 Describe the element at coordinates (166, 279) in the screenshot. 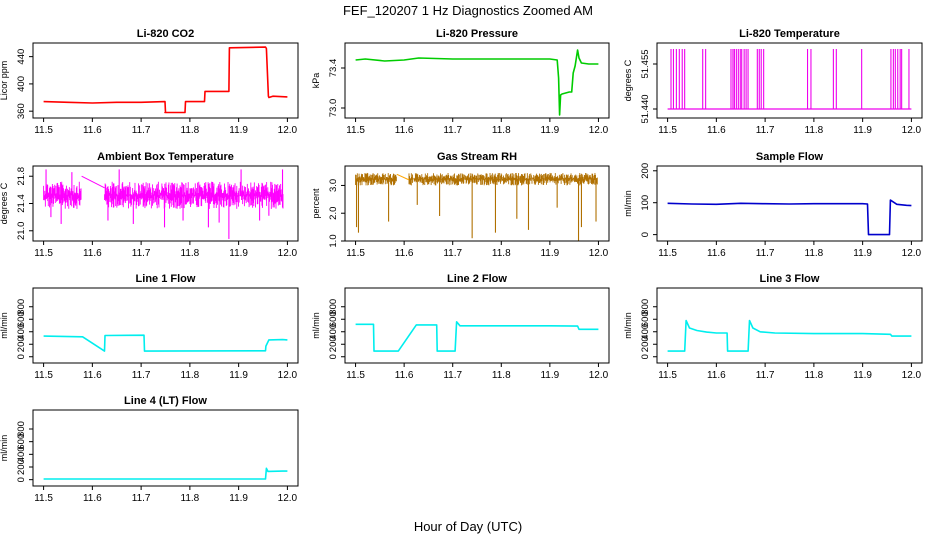

I see `panel-title: Line 1 Flow` at that location.